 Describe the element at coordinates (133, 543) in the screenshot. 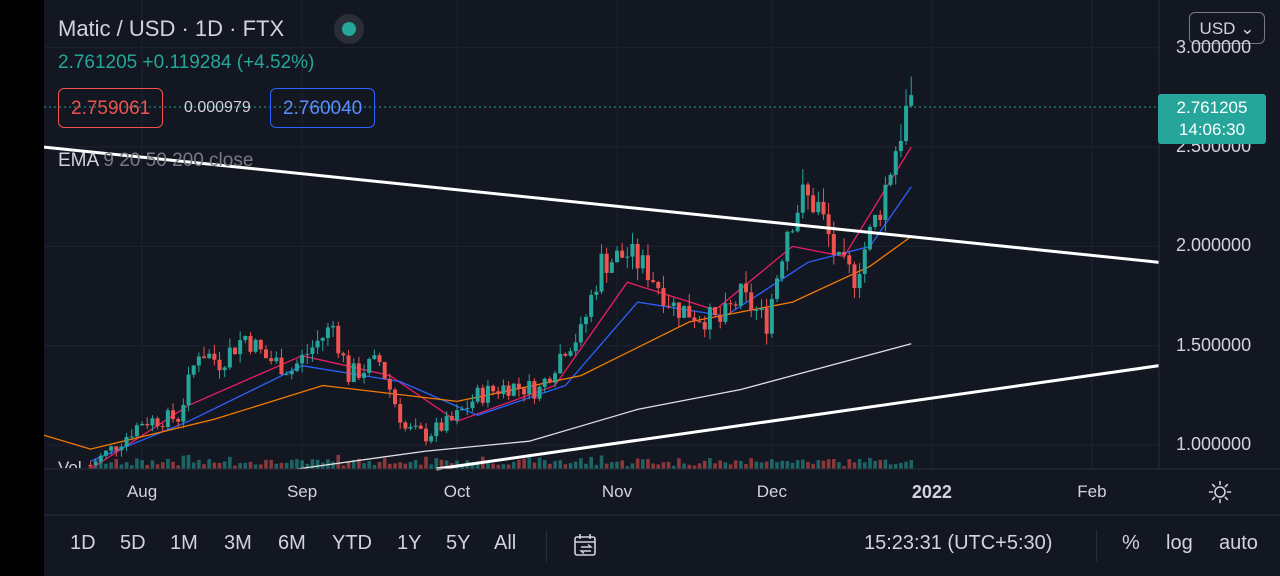

I see `range-button-5d: 5D` at that location.